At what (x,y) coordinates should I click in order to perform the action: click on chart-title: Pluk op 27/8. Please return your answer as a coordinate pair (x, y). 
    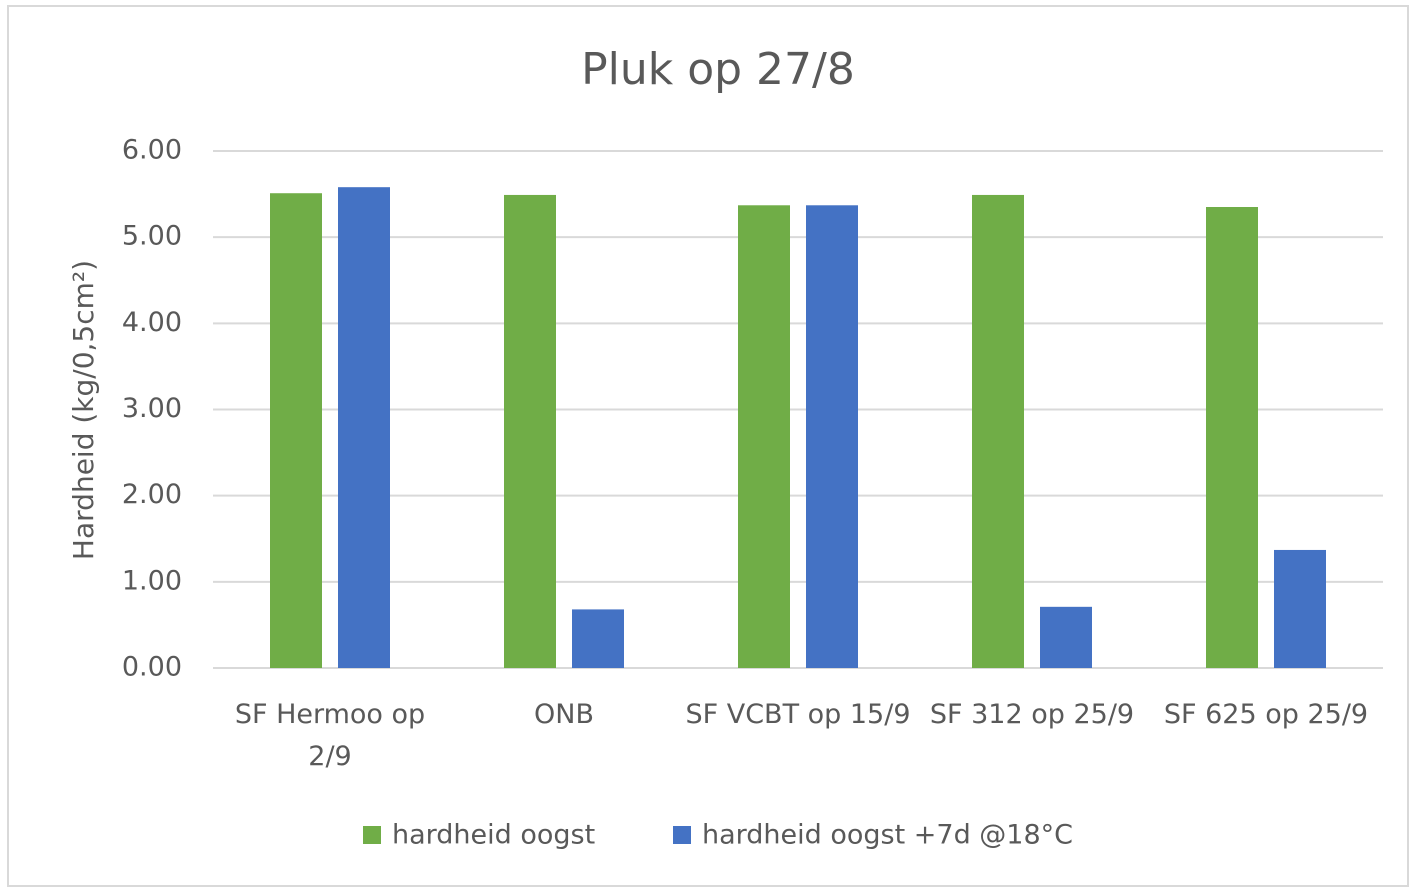
    Looking at the image, I should click on (718, 69).